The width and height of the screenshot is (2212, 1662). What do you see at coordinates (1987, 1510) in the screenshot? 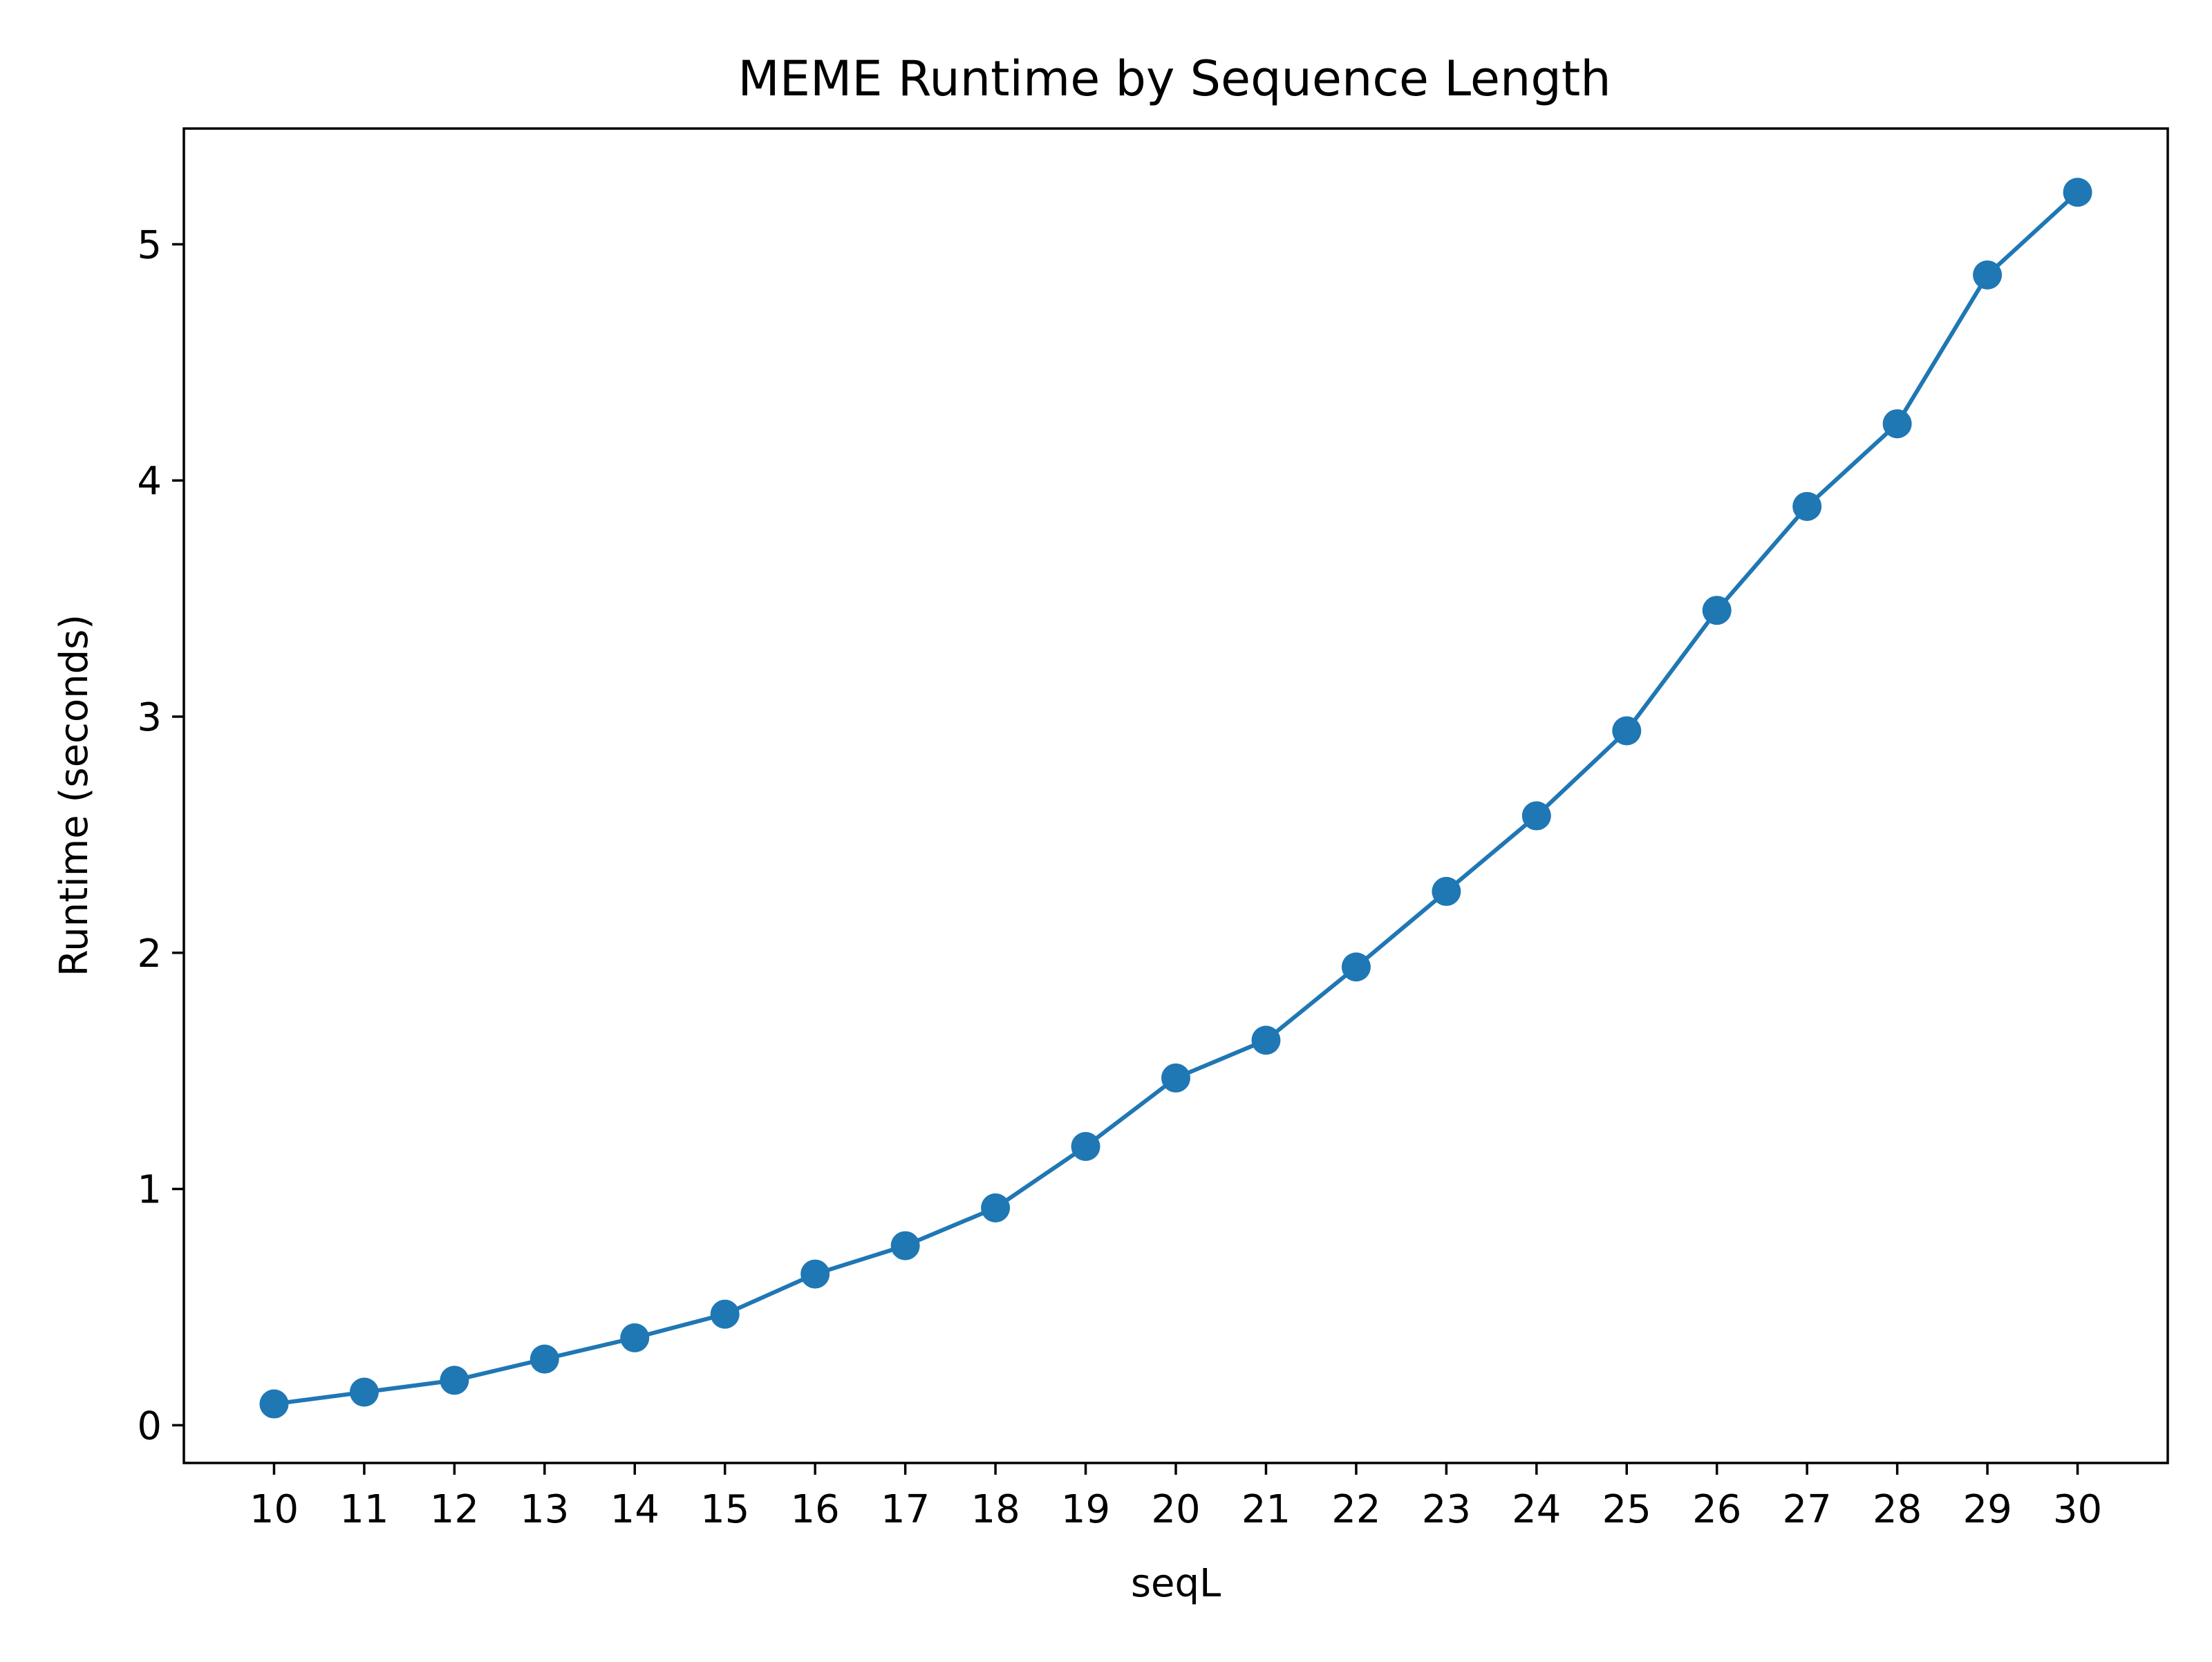
I see `x-tick-label: 29` at bounding box center [1987, 1510].